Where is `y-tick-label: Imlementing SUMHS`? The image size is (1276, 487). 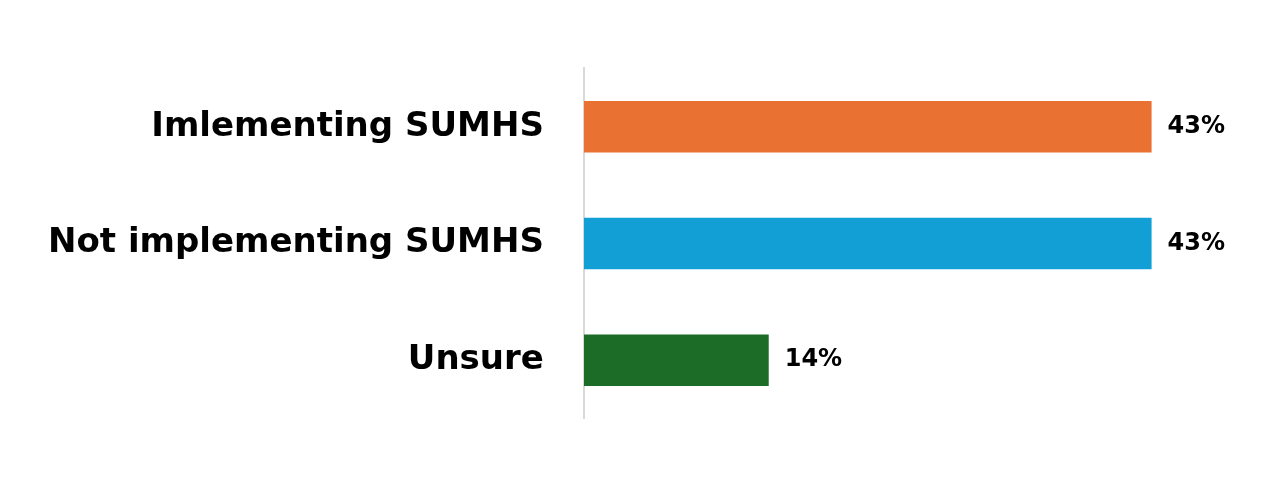 y-tick-label: Imlementing SUMHS is located at coordinates (347, 123).